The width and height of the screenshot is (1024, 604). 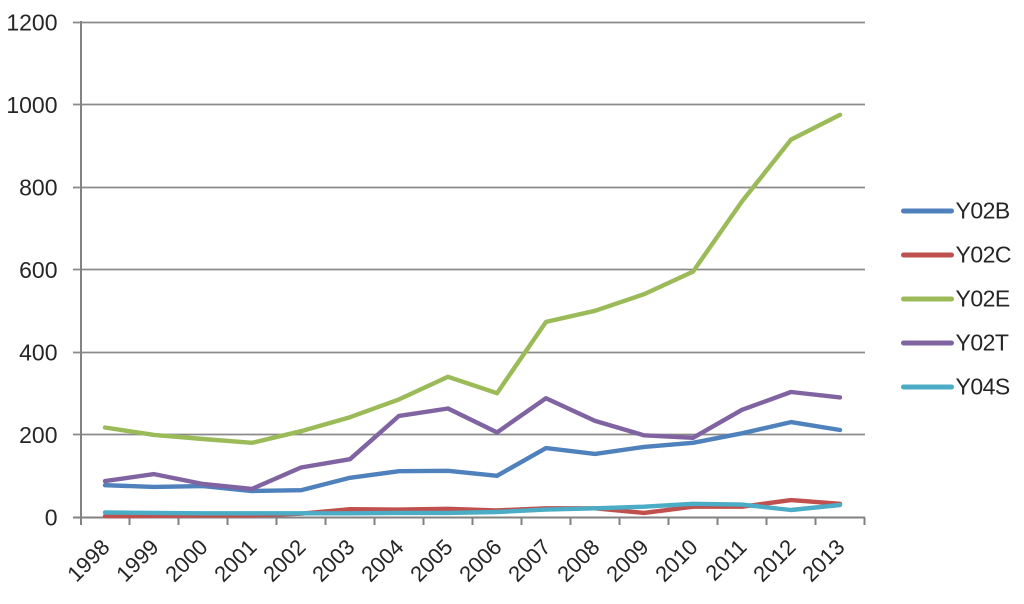 I want to click on svg-text: 0, so click(x=51, y=517).